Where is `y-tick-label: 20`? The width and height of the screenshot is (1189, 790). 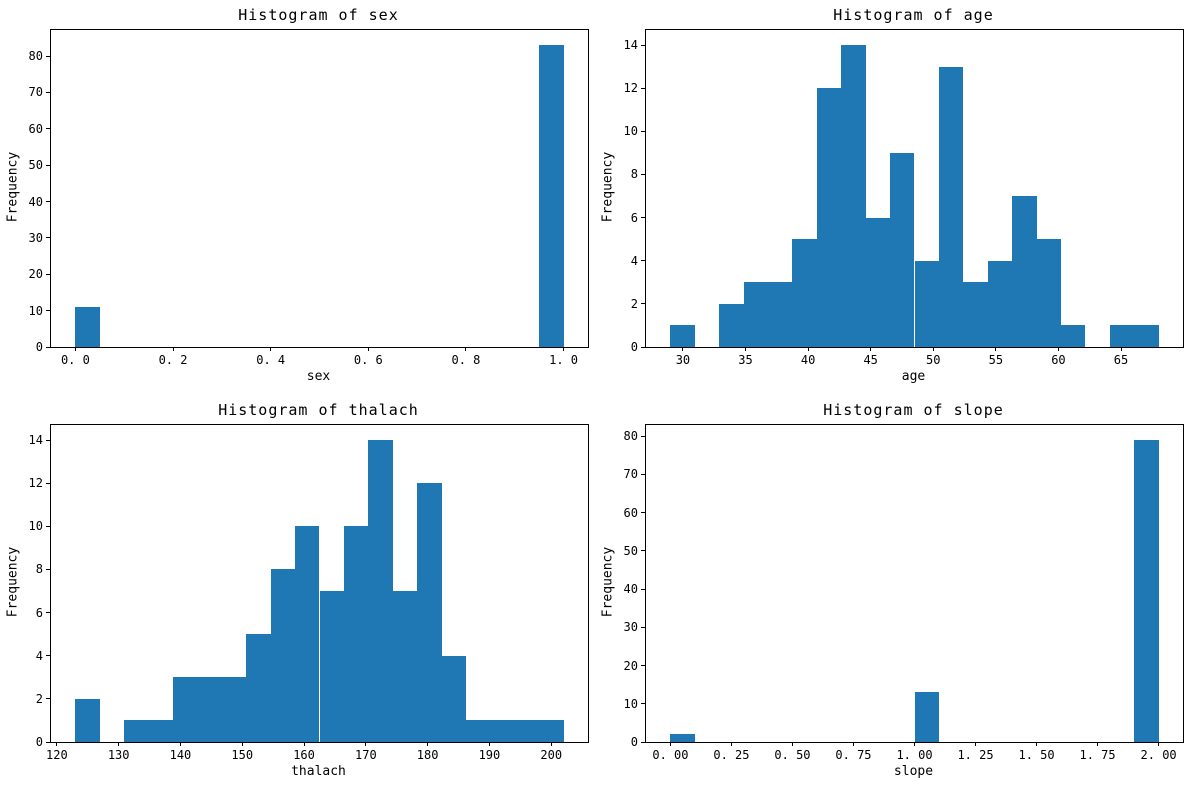 y-tick-label: 20 is located at coordinates (35, 274).